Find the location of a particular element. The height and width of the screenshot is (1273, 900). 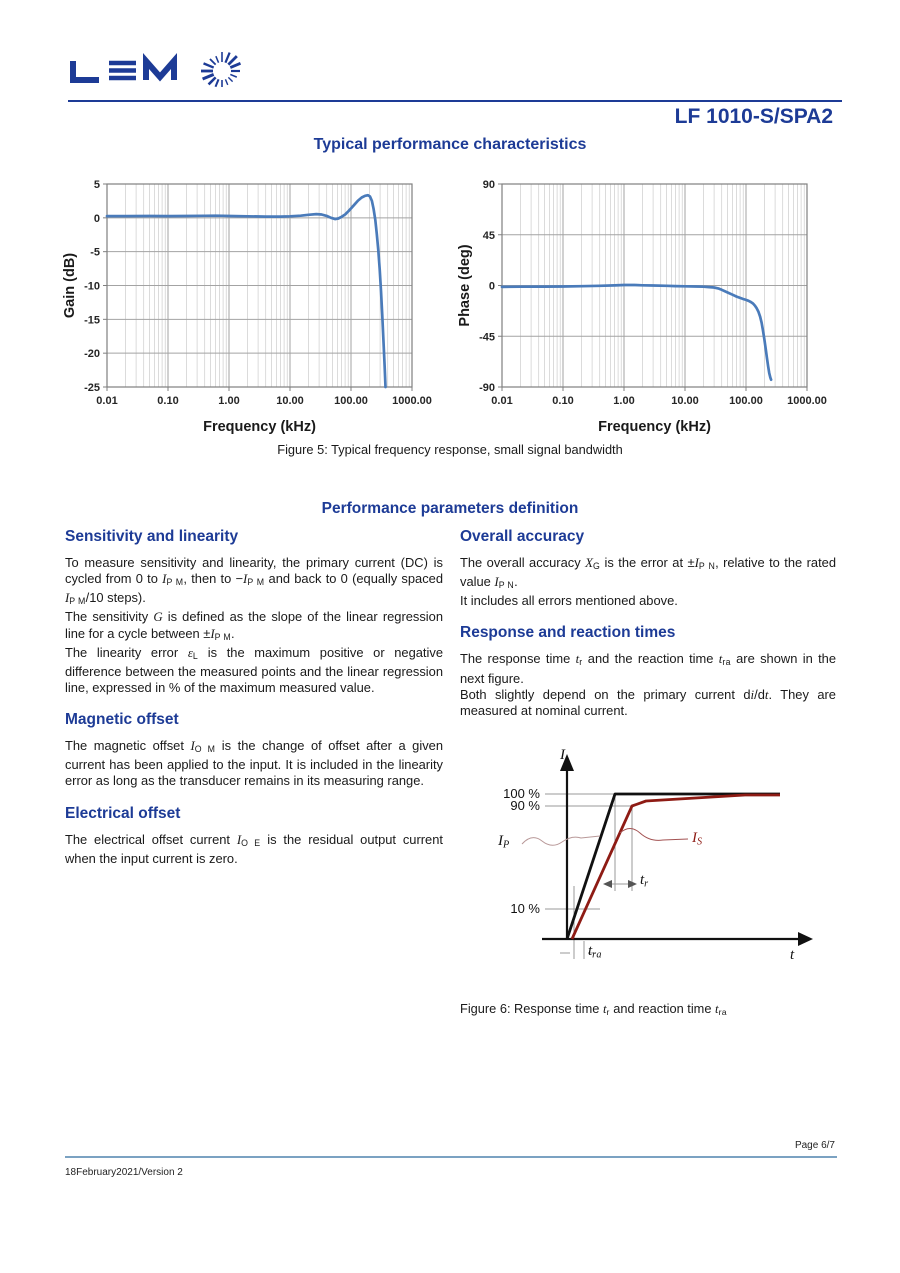

svg-text: -15 is located at coordinates (92, 320).